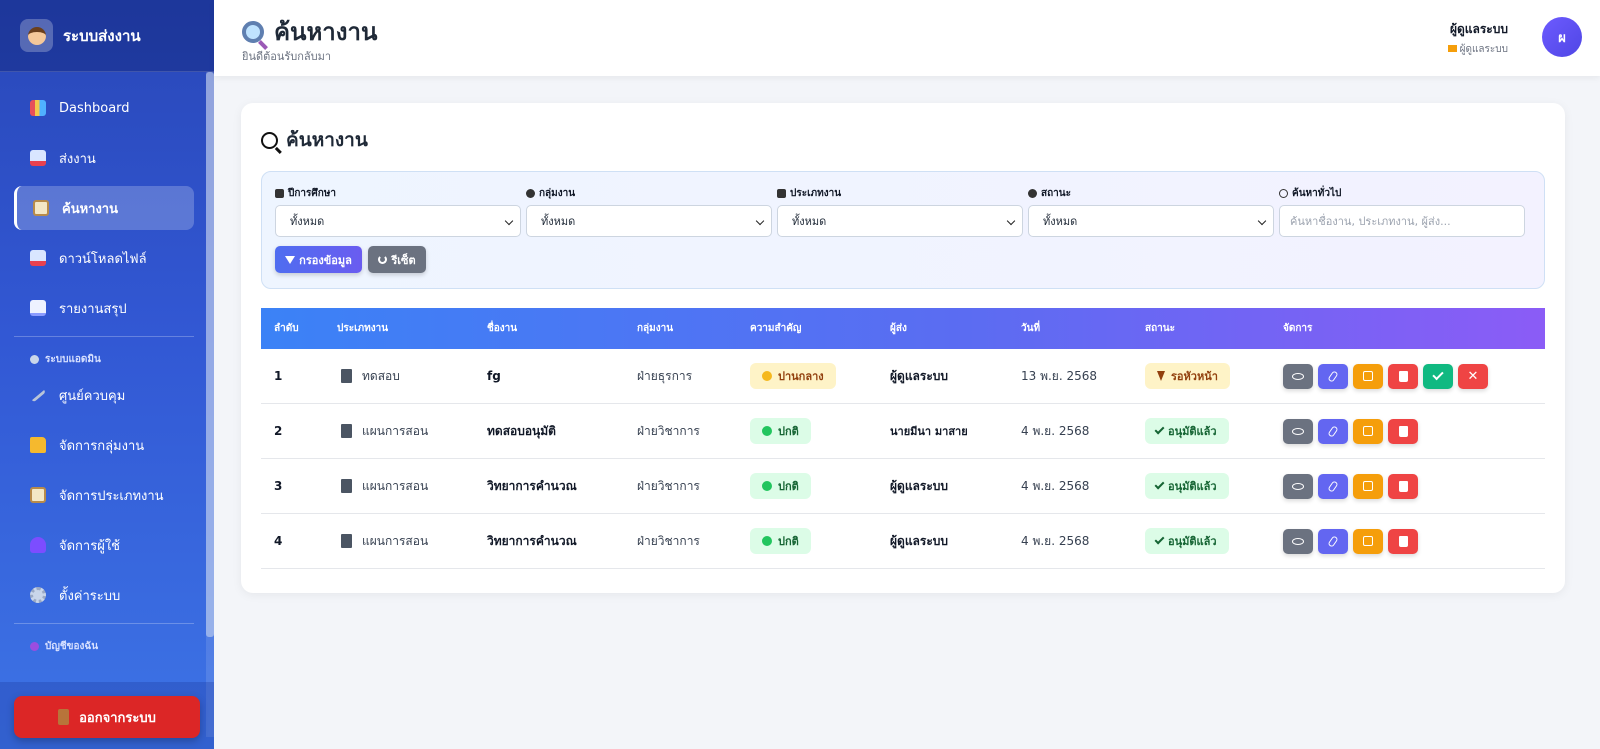  Describe the element at coordinates (816, 193) in the screenshot. I see `filter-label-text: ประเภทงาน` at that location.